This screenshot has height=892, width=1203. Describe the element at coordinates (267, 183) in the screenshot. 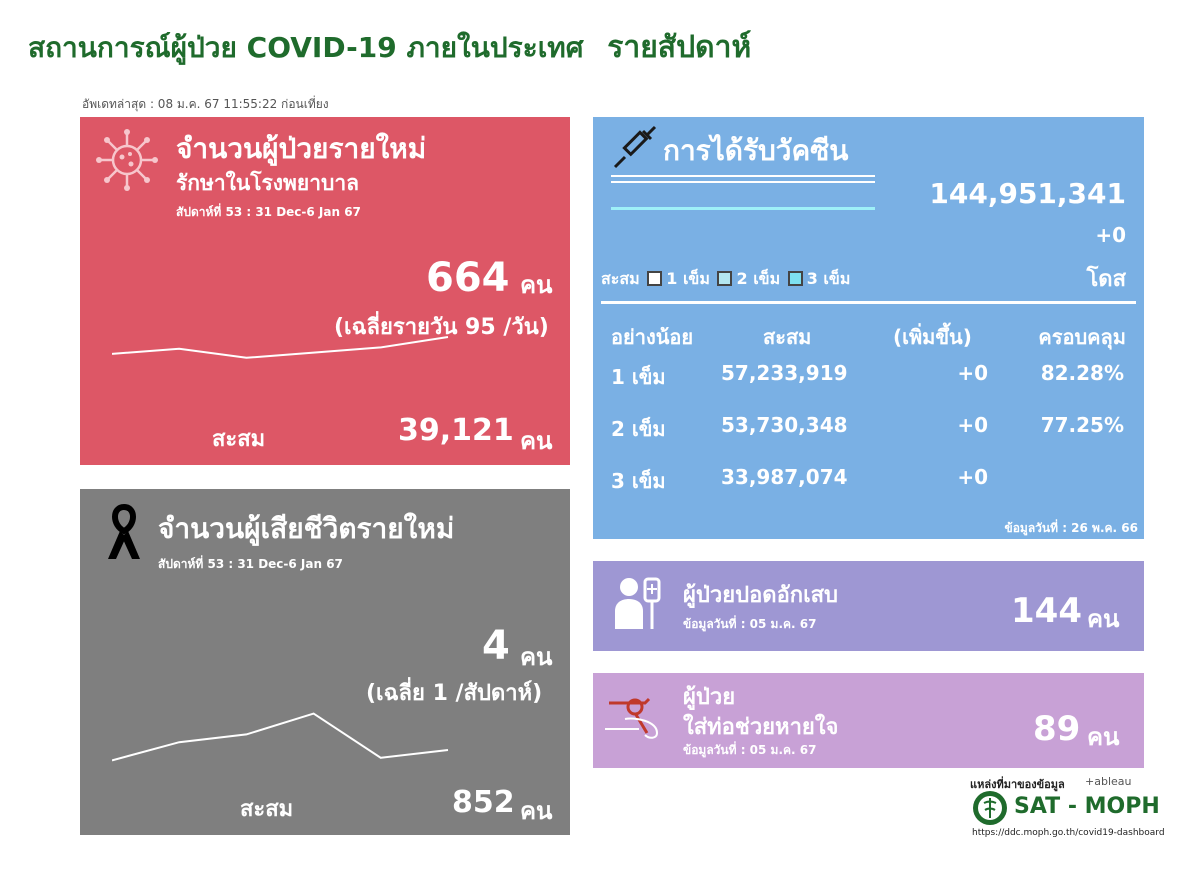

I see `new-cases-subtitle: รักษาในโรงพยาบาล` at that location.